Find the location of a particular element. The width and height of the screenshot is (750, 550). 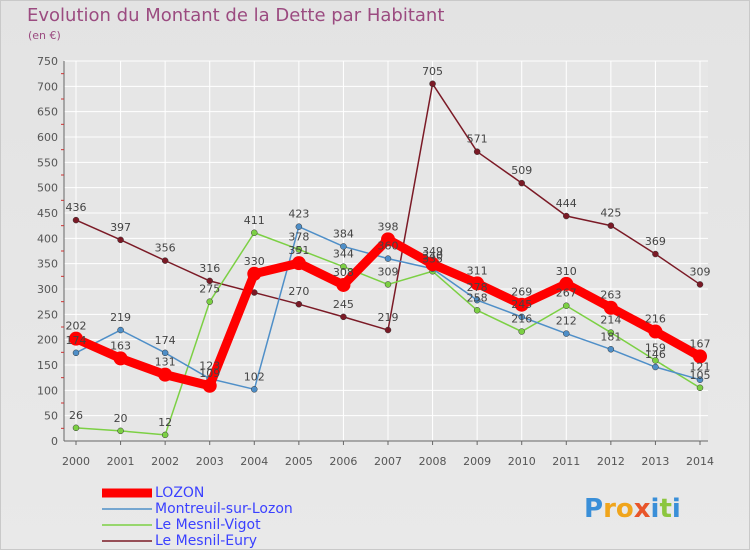

point-montreuil-sur-lozon-2002 is located at coordinates (165, 353).